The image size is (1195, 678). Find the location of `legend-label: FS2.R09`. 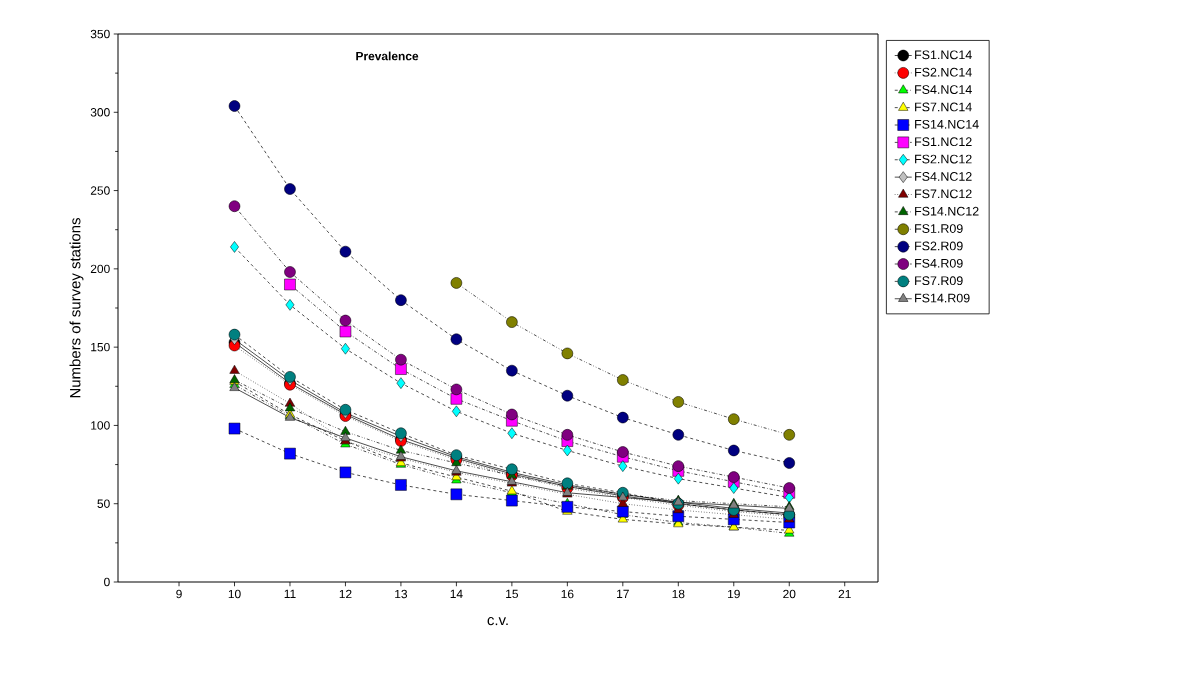

legend-label: FS2.R09 is located at coordinates (939, 246).